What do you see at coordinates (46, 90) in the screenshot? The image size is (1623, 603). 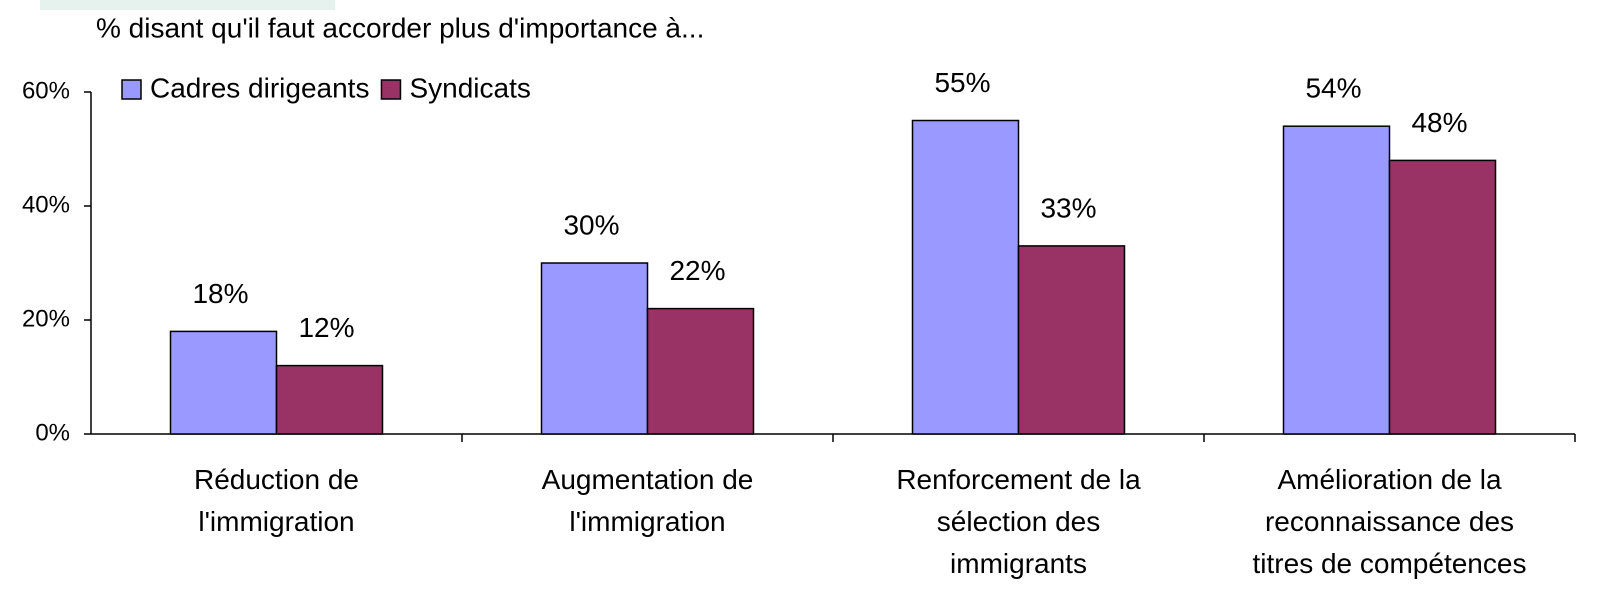 I see `y-tick-label: 60%` at bounding box center [46, 90].